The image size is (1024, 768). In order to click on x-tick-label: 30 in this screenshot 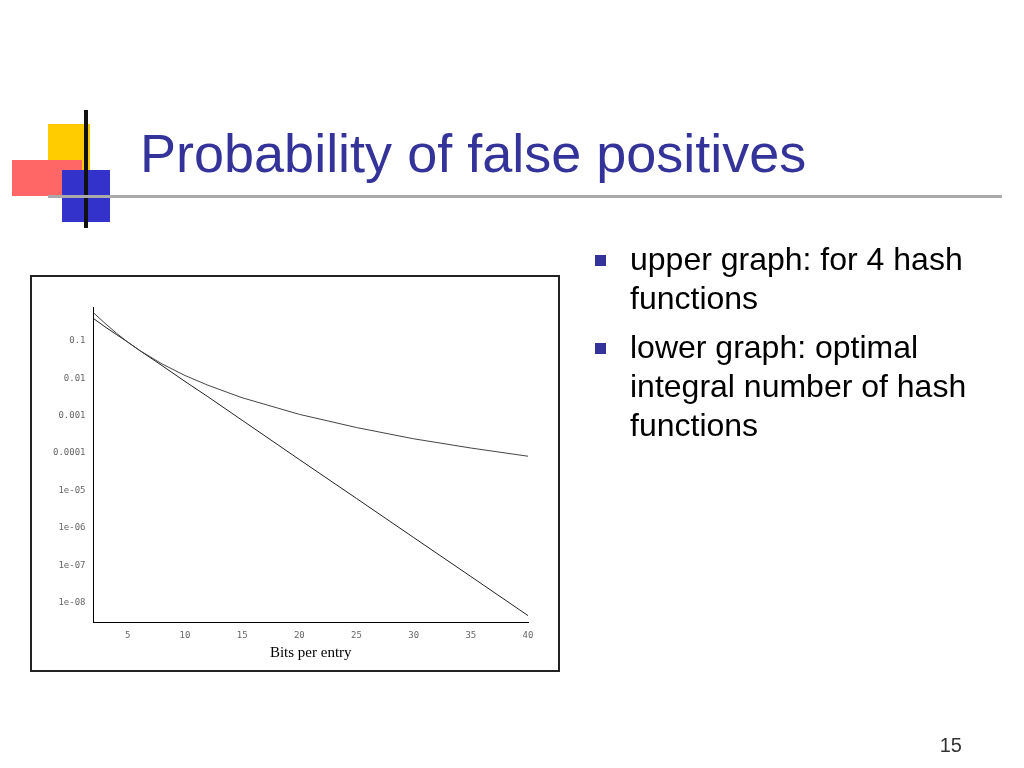, I will do `click(414, 634)`.